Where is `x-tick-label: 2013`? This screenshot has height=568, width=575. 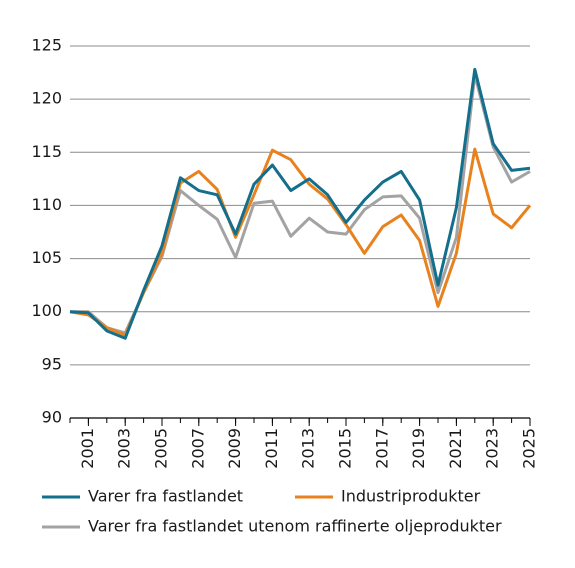
x-tick-label: 2013 is located at coordinates (308, 448).